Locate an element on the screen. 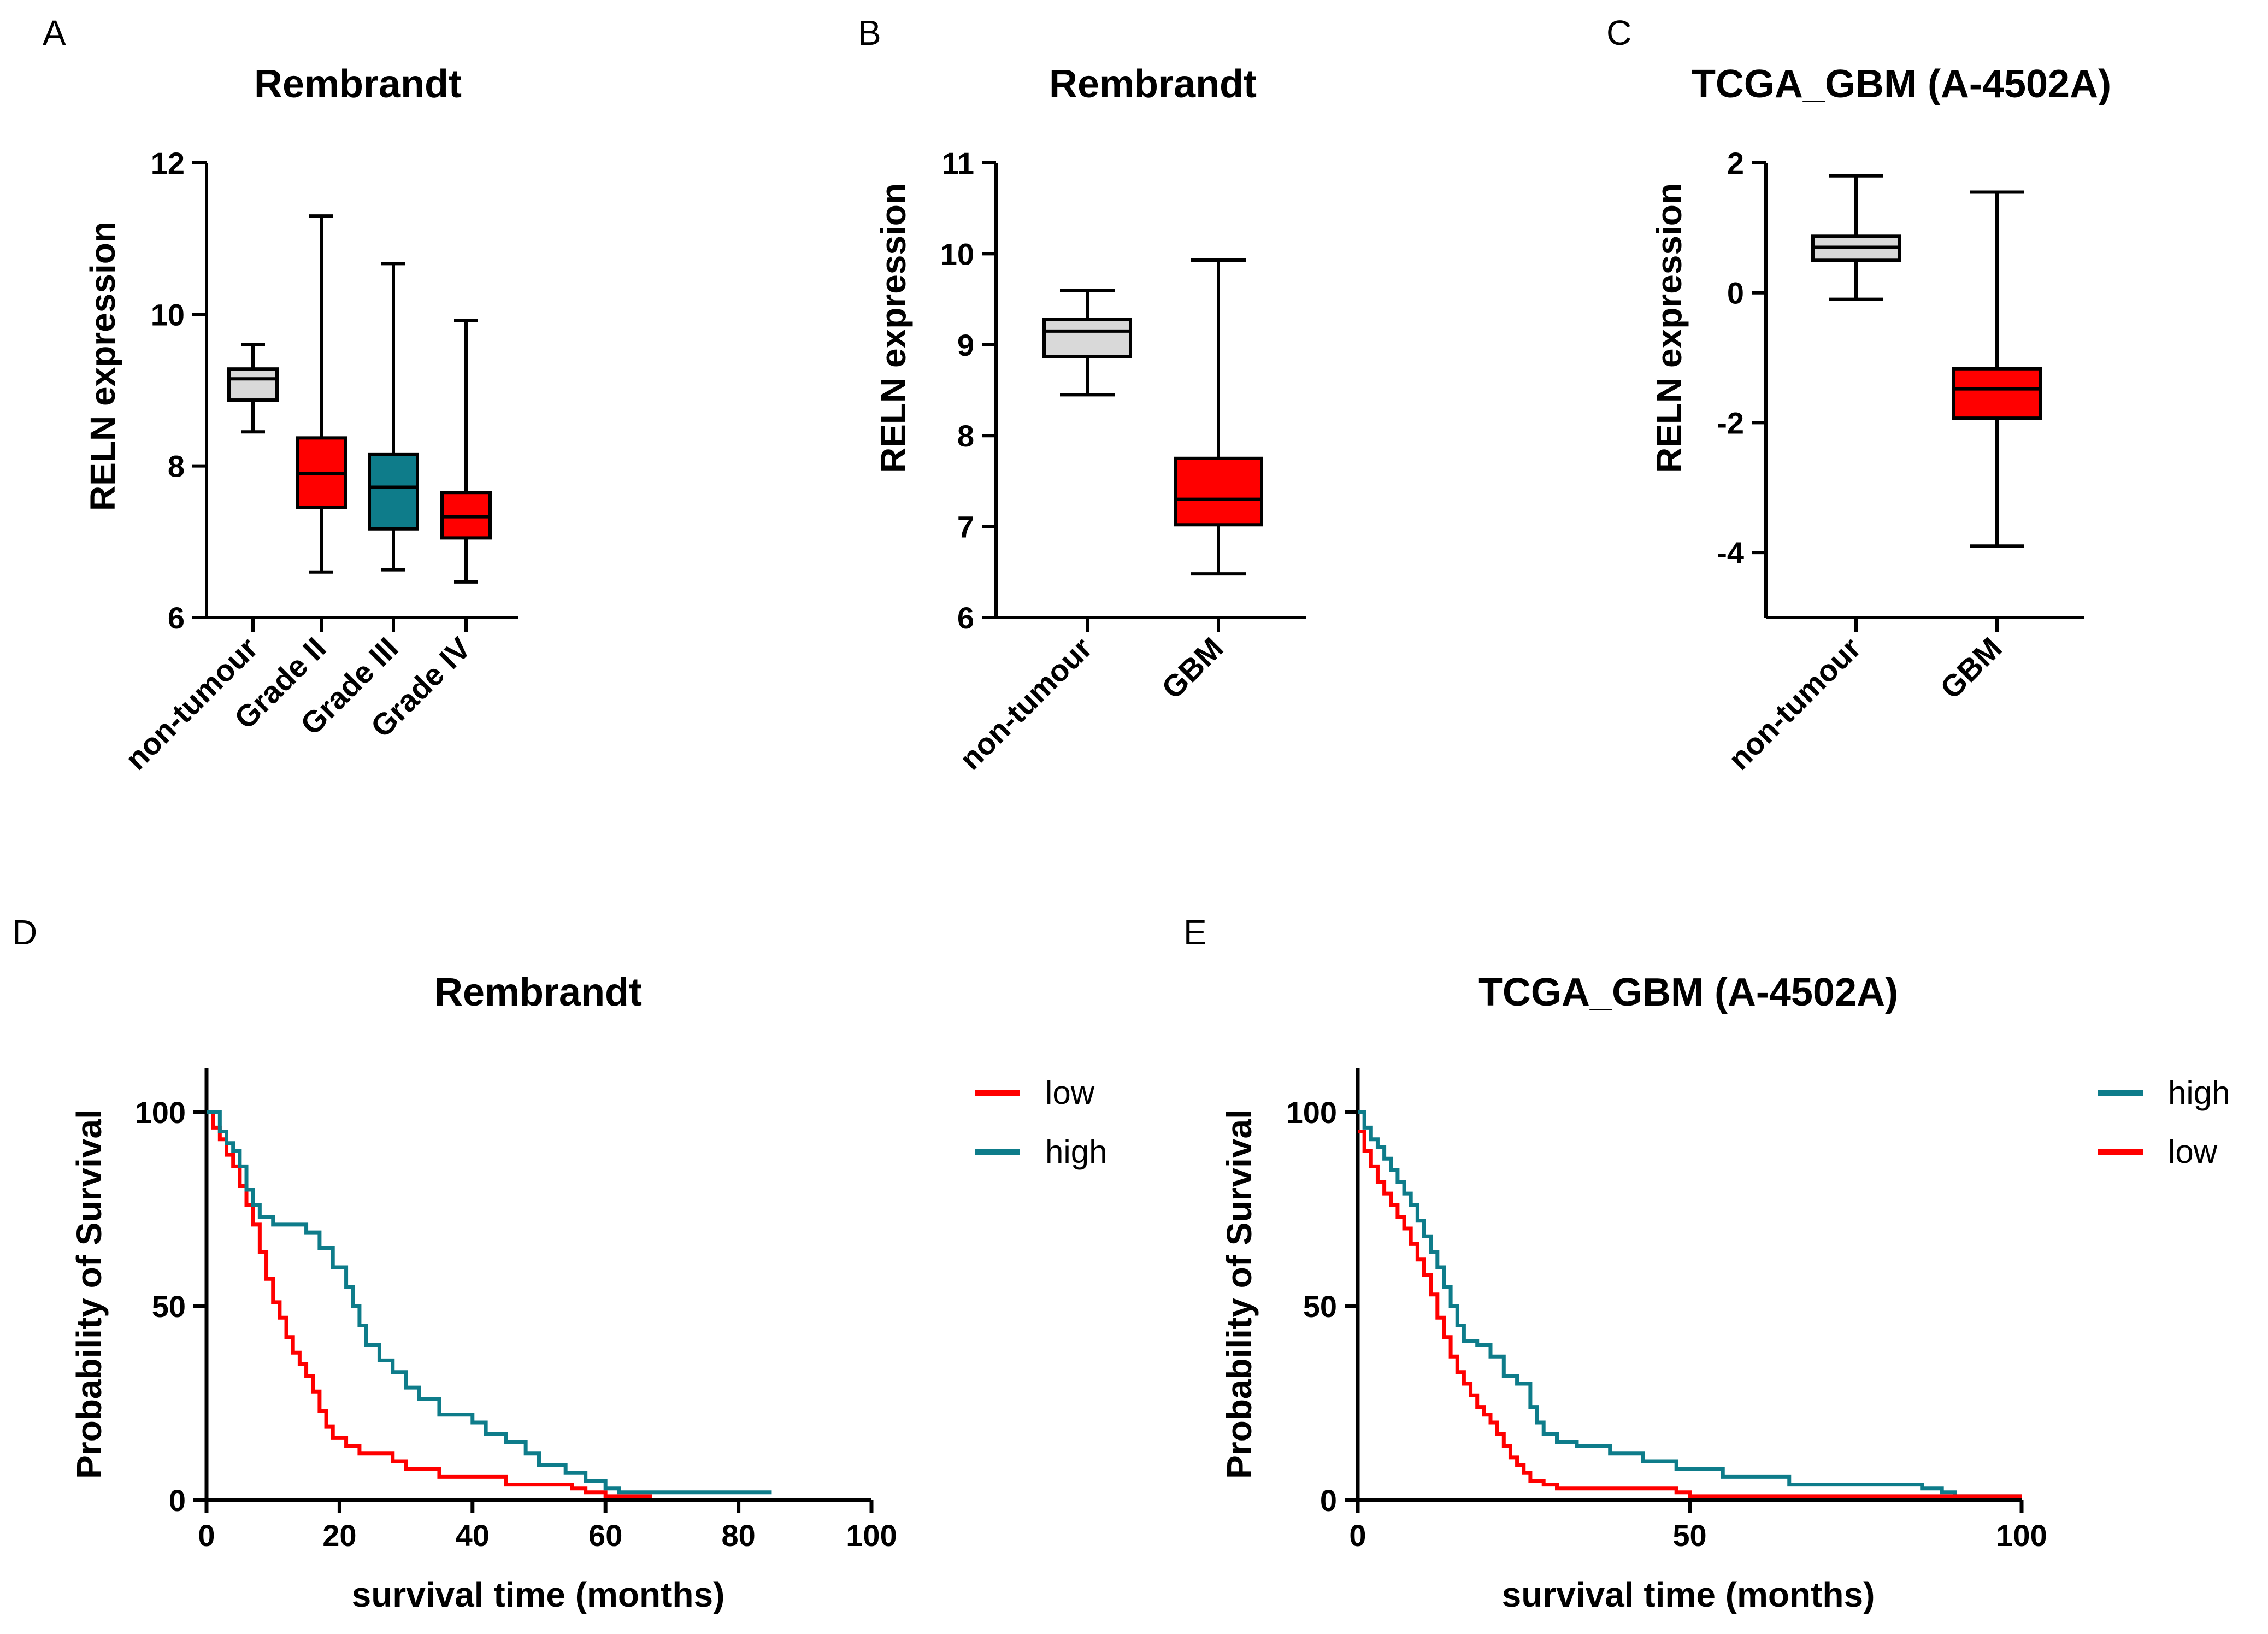 Image resolution: width=2268 pixels, height=1634 pixels. panel-e-legend: high low is located at coordinates (2164, 1122).